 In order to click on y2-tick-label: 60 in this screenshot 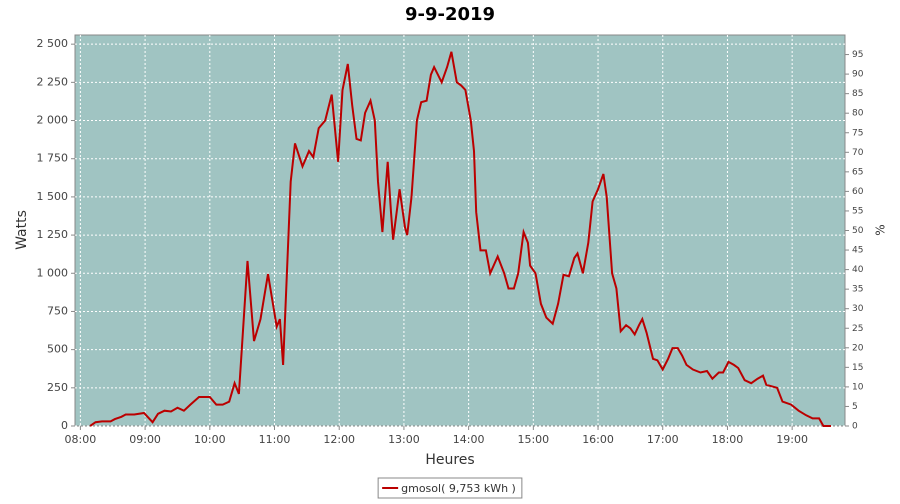, I will do `click(858, 192)`.